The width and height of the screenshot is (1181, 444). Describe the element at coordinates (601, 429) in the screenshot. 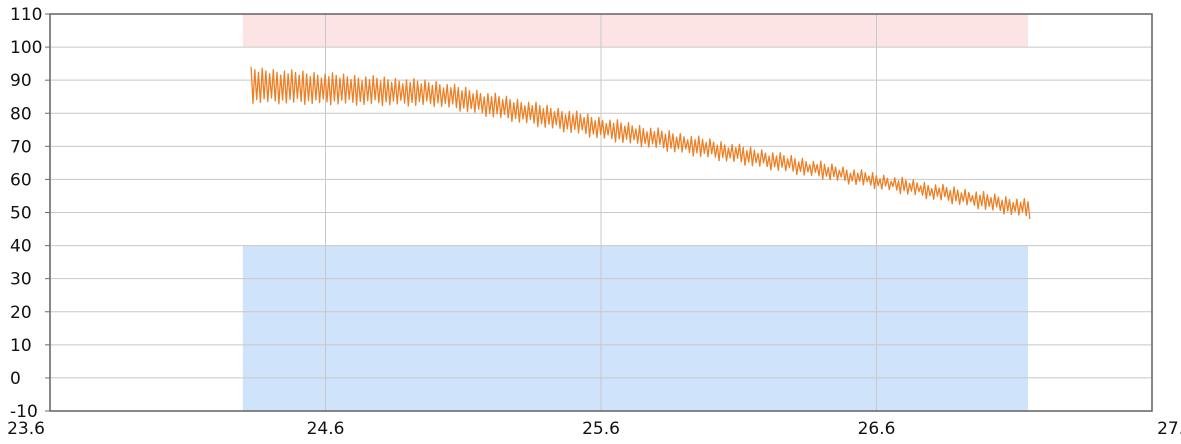

I see `x-tick-label-2: 25.6` at that location.